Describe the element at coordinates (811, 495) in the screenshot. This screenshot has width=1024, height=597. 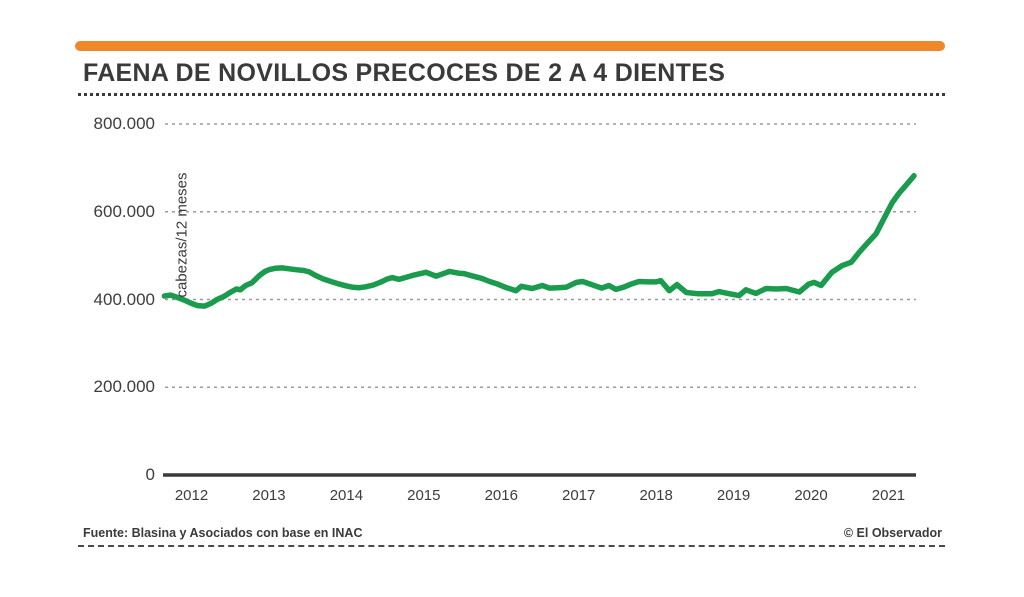
I see `x-tick-label: 2020` at that location.